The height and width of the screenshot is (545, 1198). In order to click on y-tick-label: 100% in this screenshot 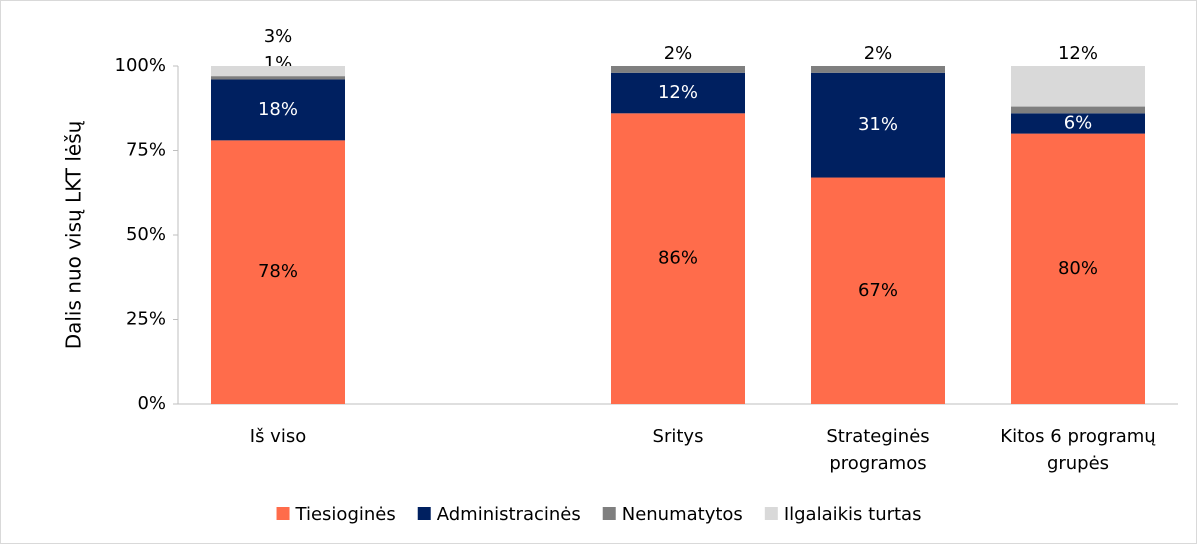, I will do `click(140, 65)`.